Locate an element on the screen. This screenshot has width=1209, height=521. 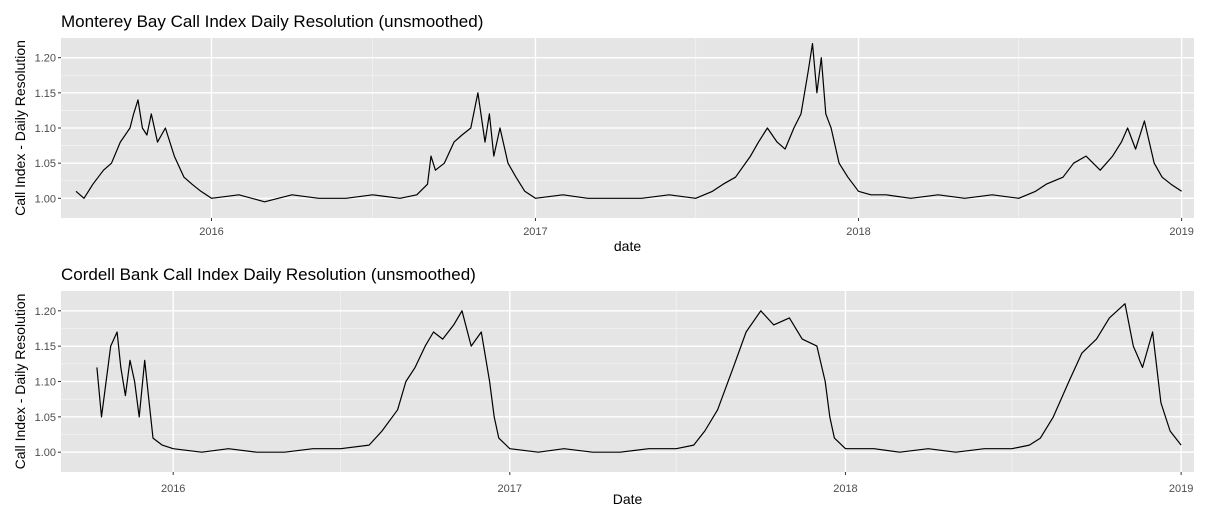
x-axis-label: date is located at coordinates (627, 246).